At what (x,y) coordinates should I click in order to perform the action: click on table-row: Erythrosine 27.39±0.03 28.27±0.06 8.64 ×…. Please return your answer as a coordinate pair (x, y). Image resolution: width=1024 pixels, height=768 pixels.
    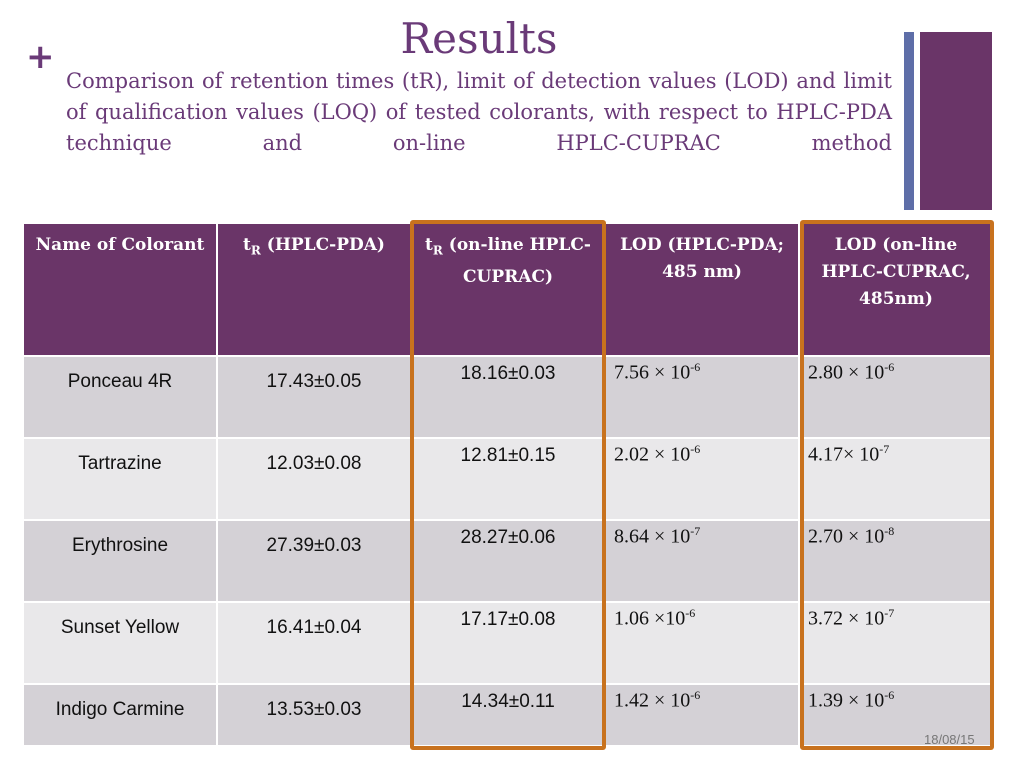
    Looking at the image, I should click on (508, 561).